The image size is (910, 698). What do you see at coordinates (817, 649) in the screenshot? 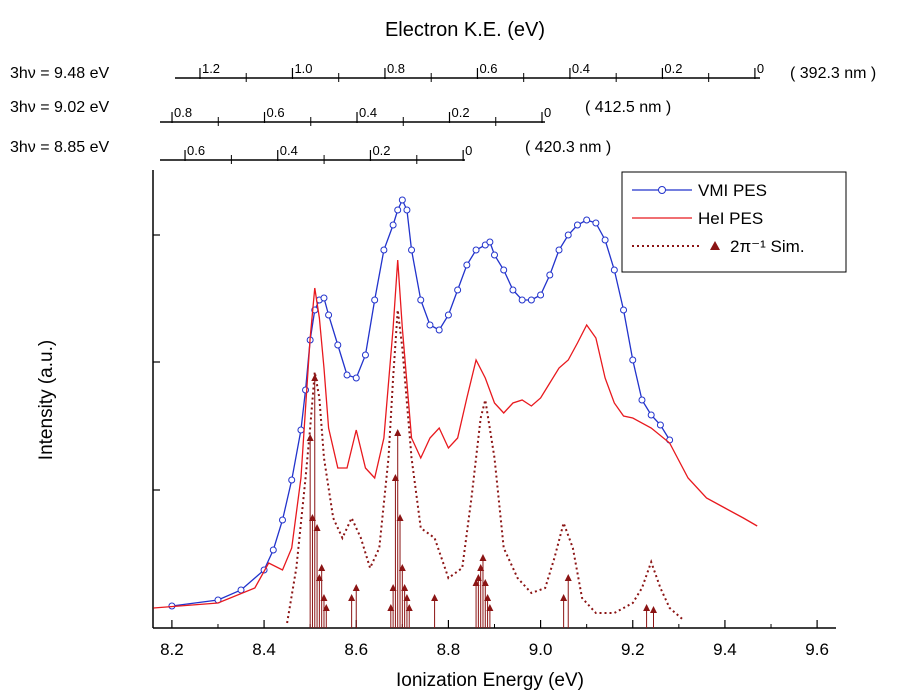
I see `x-tick-label: 9.6` at bounding box center [817, 649].